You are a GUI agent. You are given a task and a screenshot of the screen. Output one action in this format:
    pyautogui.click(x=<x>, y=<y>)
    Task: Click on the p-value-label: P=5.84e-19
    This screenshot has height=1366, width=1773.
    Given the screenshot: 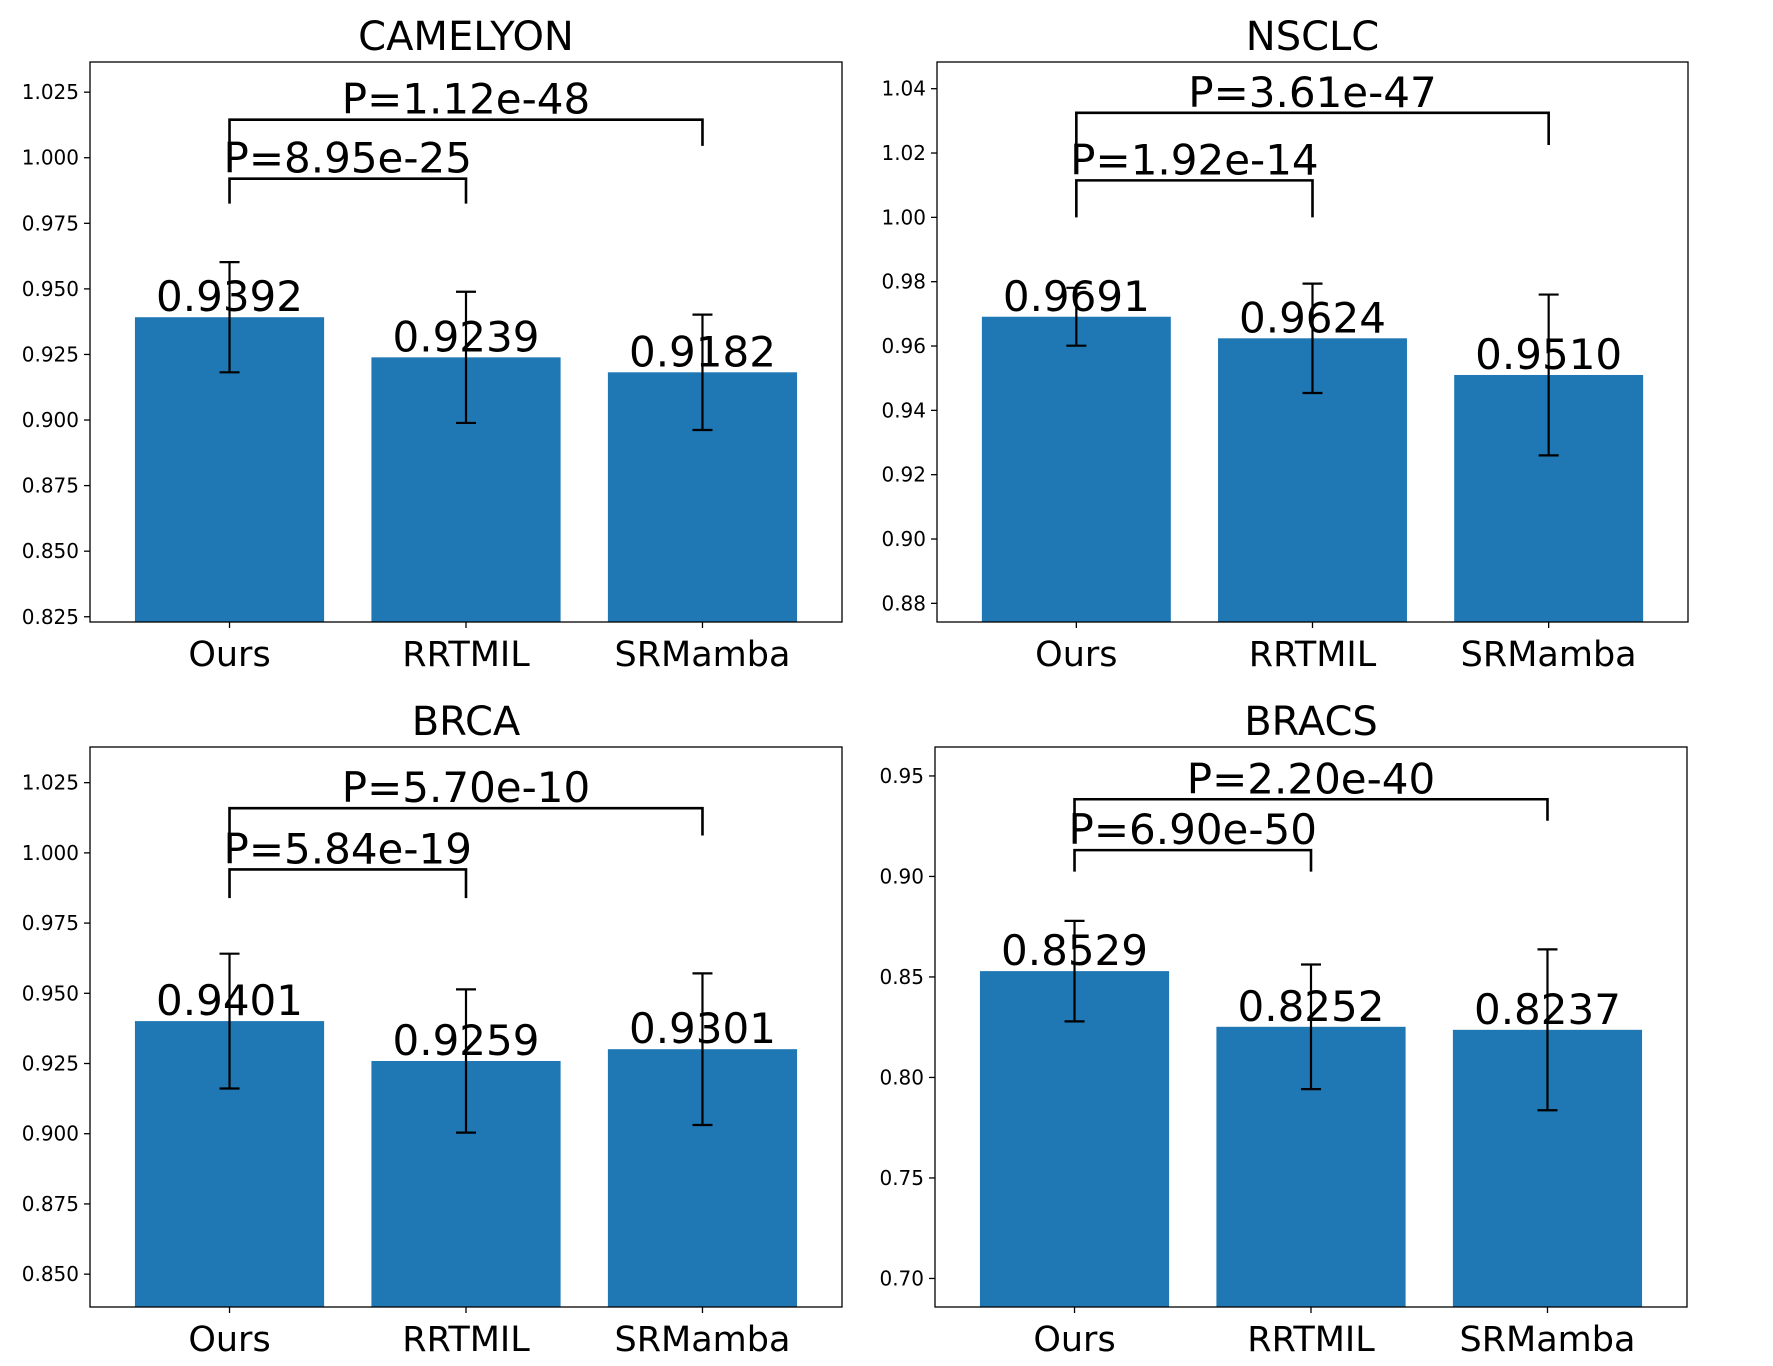 What is the action you would take?
    pyautogui.click(x=348, y=848)
    